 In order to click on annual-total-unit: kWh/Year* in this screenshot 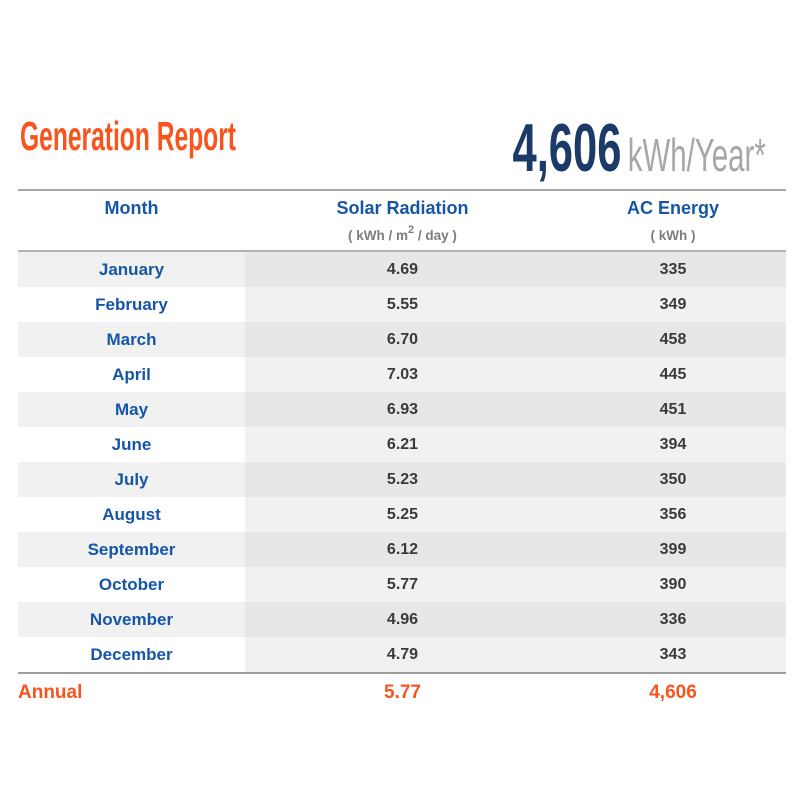, I will do `click(697, 155)`.